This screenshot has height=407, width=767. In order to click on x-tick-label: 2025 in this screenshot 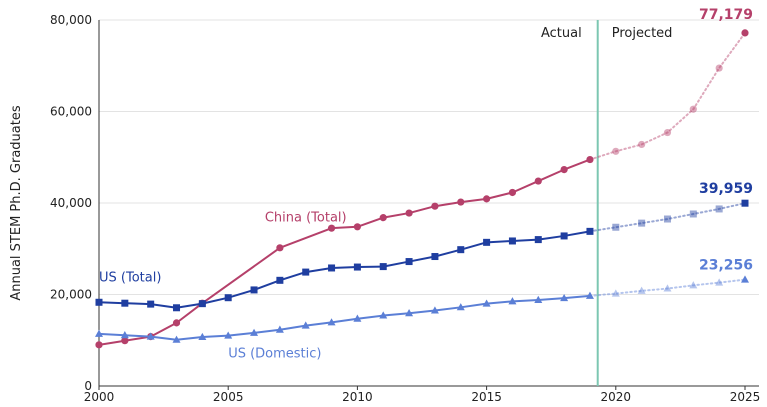, I will do `click(745, 397)`.